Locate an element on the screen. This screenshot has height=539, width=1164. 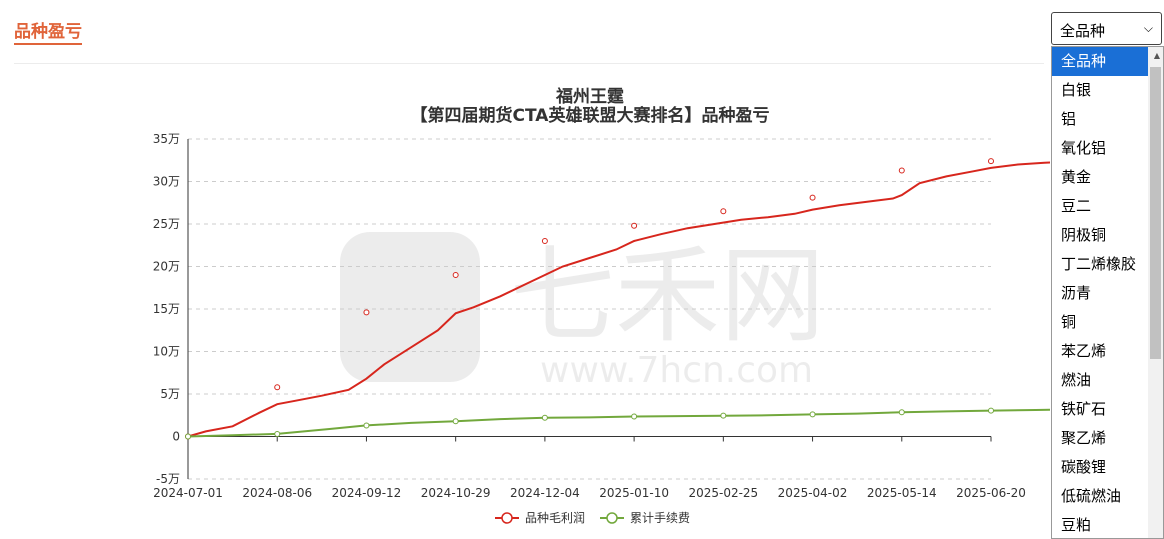
variety-select: 全品种 ⌵ is located at coordinates (1106, 28).